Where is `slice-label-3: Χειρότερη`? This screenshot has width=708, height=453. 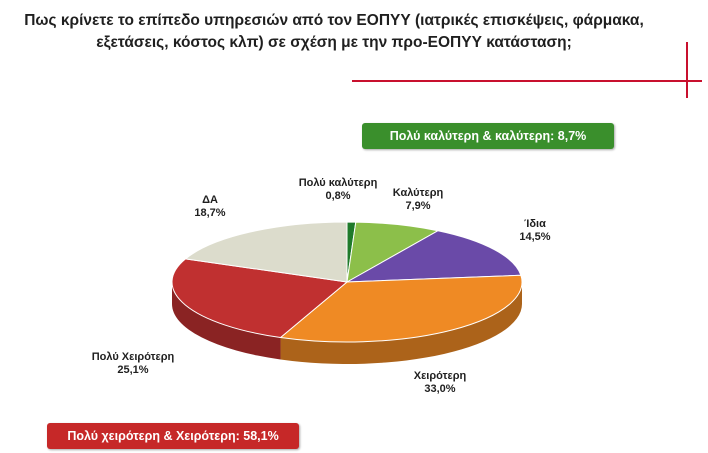
slice-label-3: Χειρότερη is located at coordinates (440, 376).